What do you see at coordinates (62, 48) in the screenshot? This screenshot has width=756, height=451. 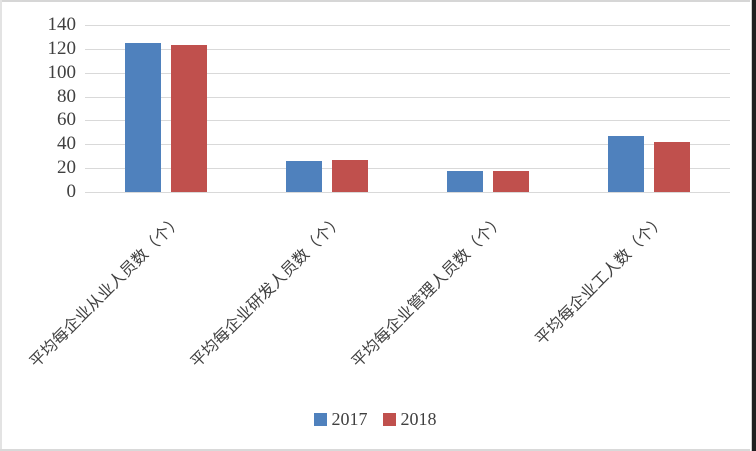 I see `y-axis-tick-label: 120` at bounding box center [62, 48].